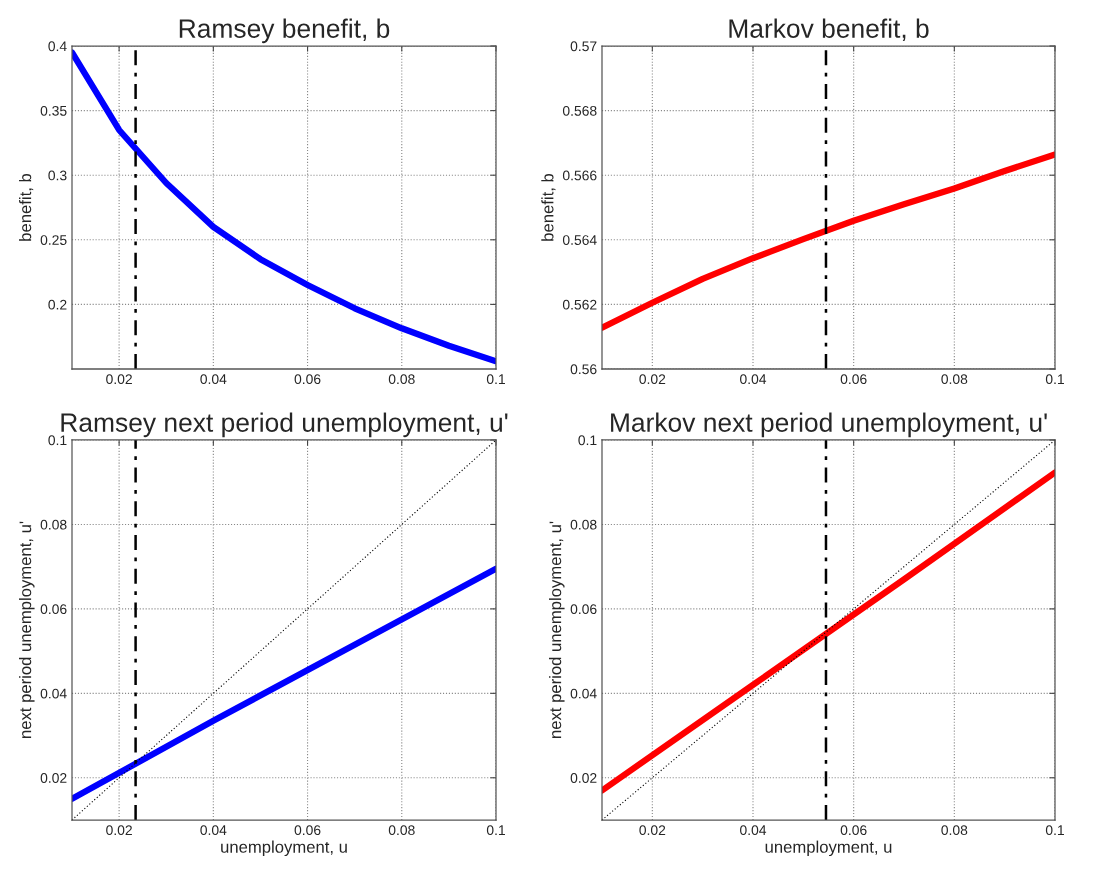 The image size is (1093, 869). What do you see at coordinates (57, 304) in the screenshot?
I see `y-tick-label: 0.2` at bounding box center [57, 304].